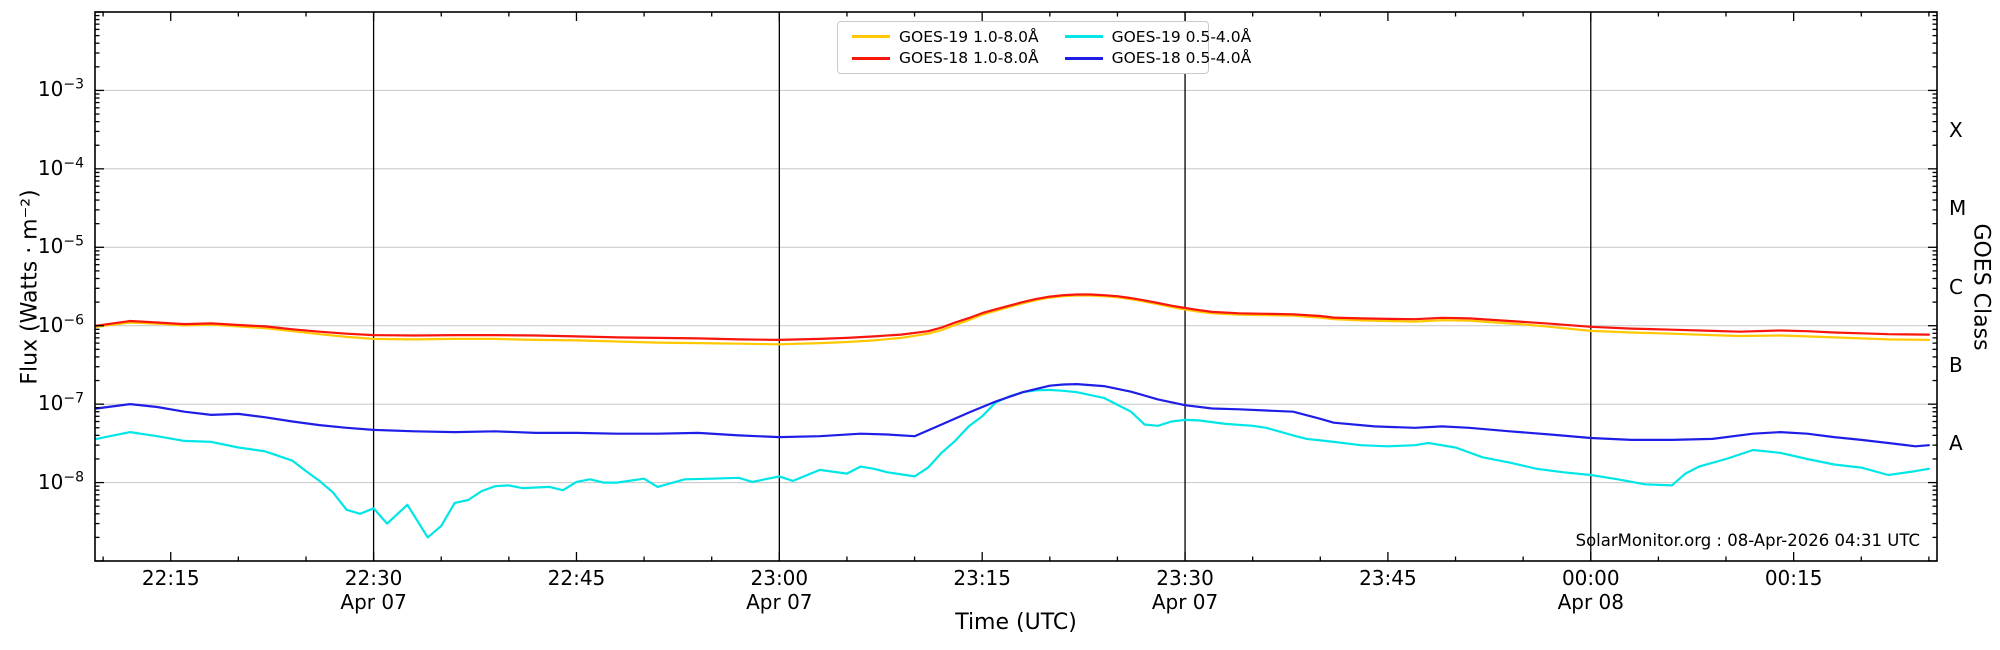  What do you see at coordinates (60, 89) in the screenshot?
I see `y-tick-label: 10⁻³` at bounding box center [60, 89].